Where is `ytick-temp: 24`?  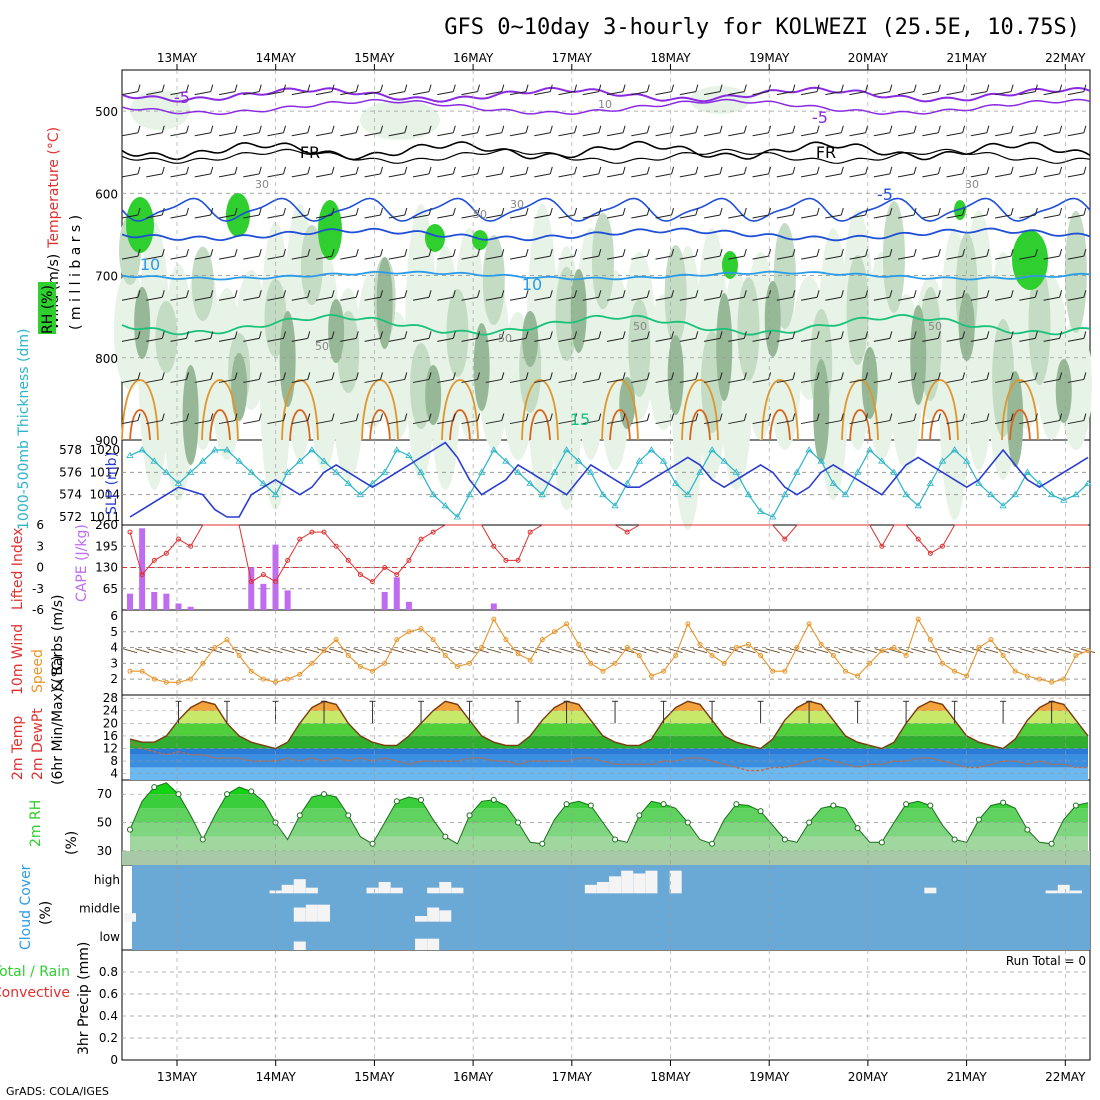 ytick-temp: 24 is located at coordinates (110, 711).